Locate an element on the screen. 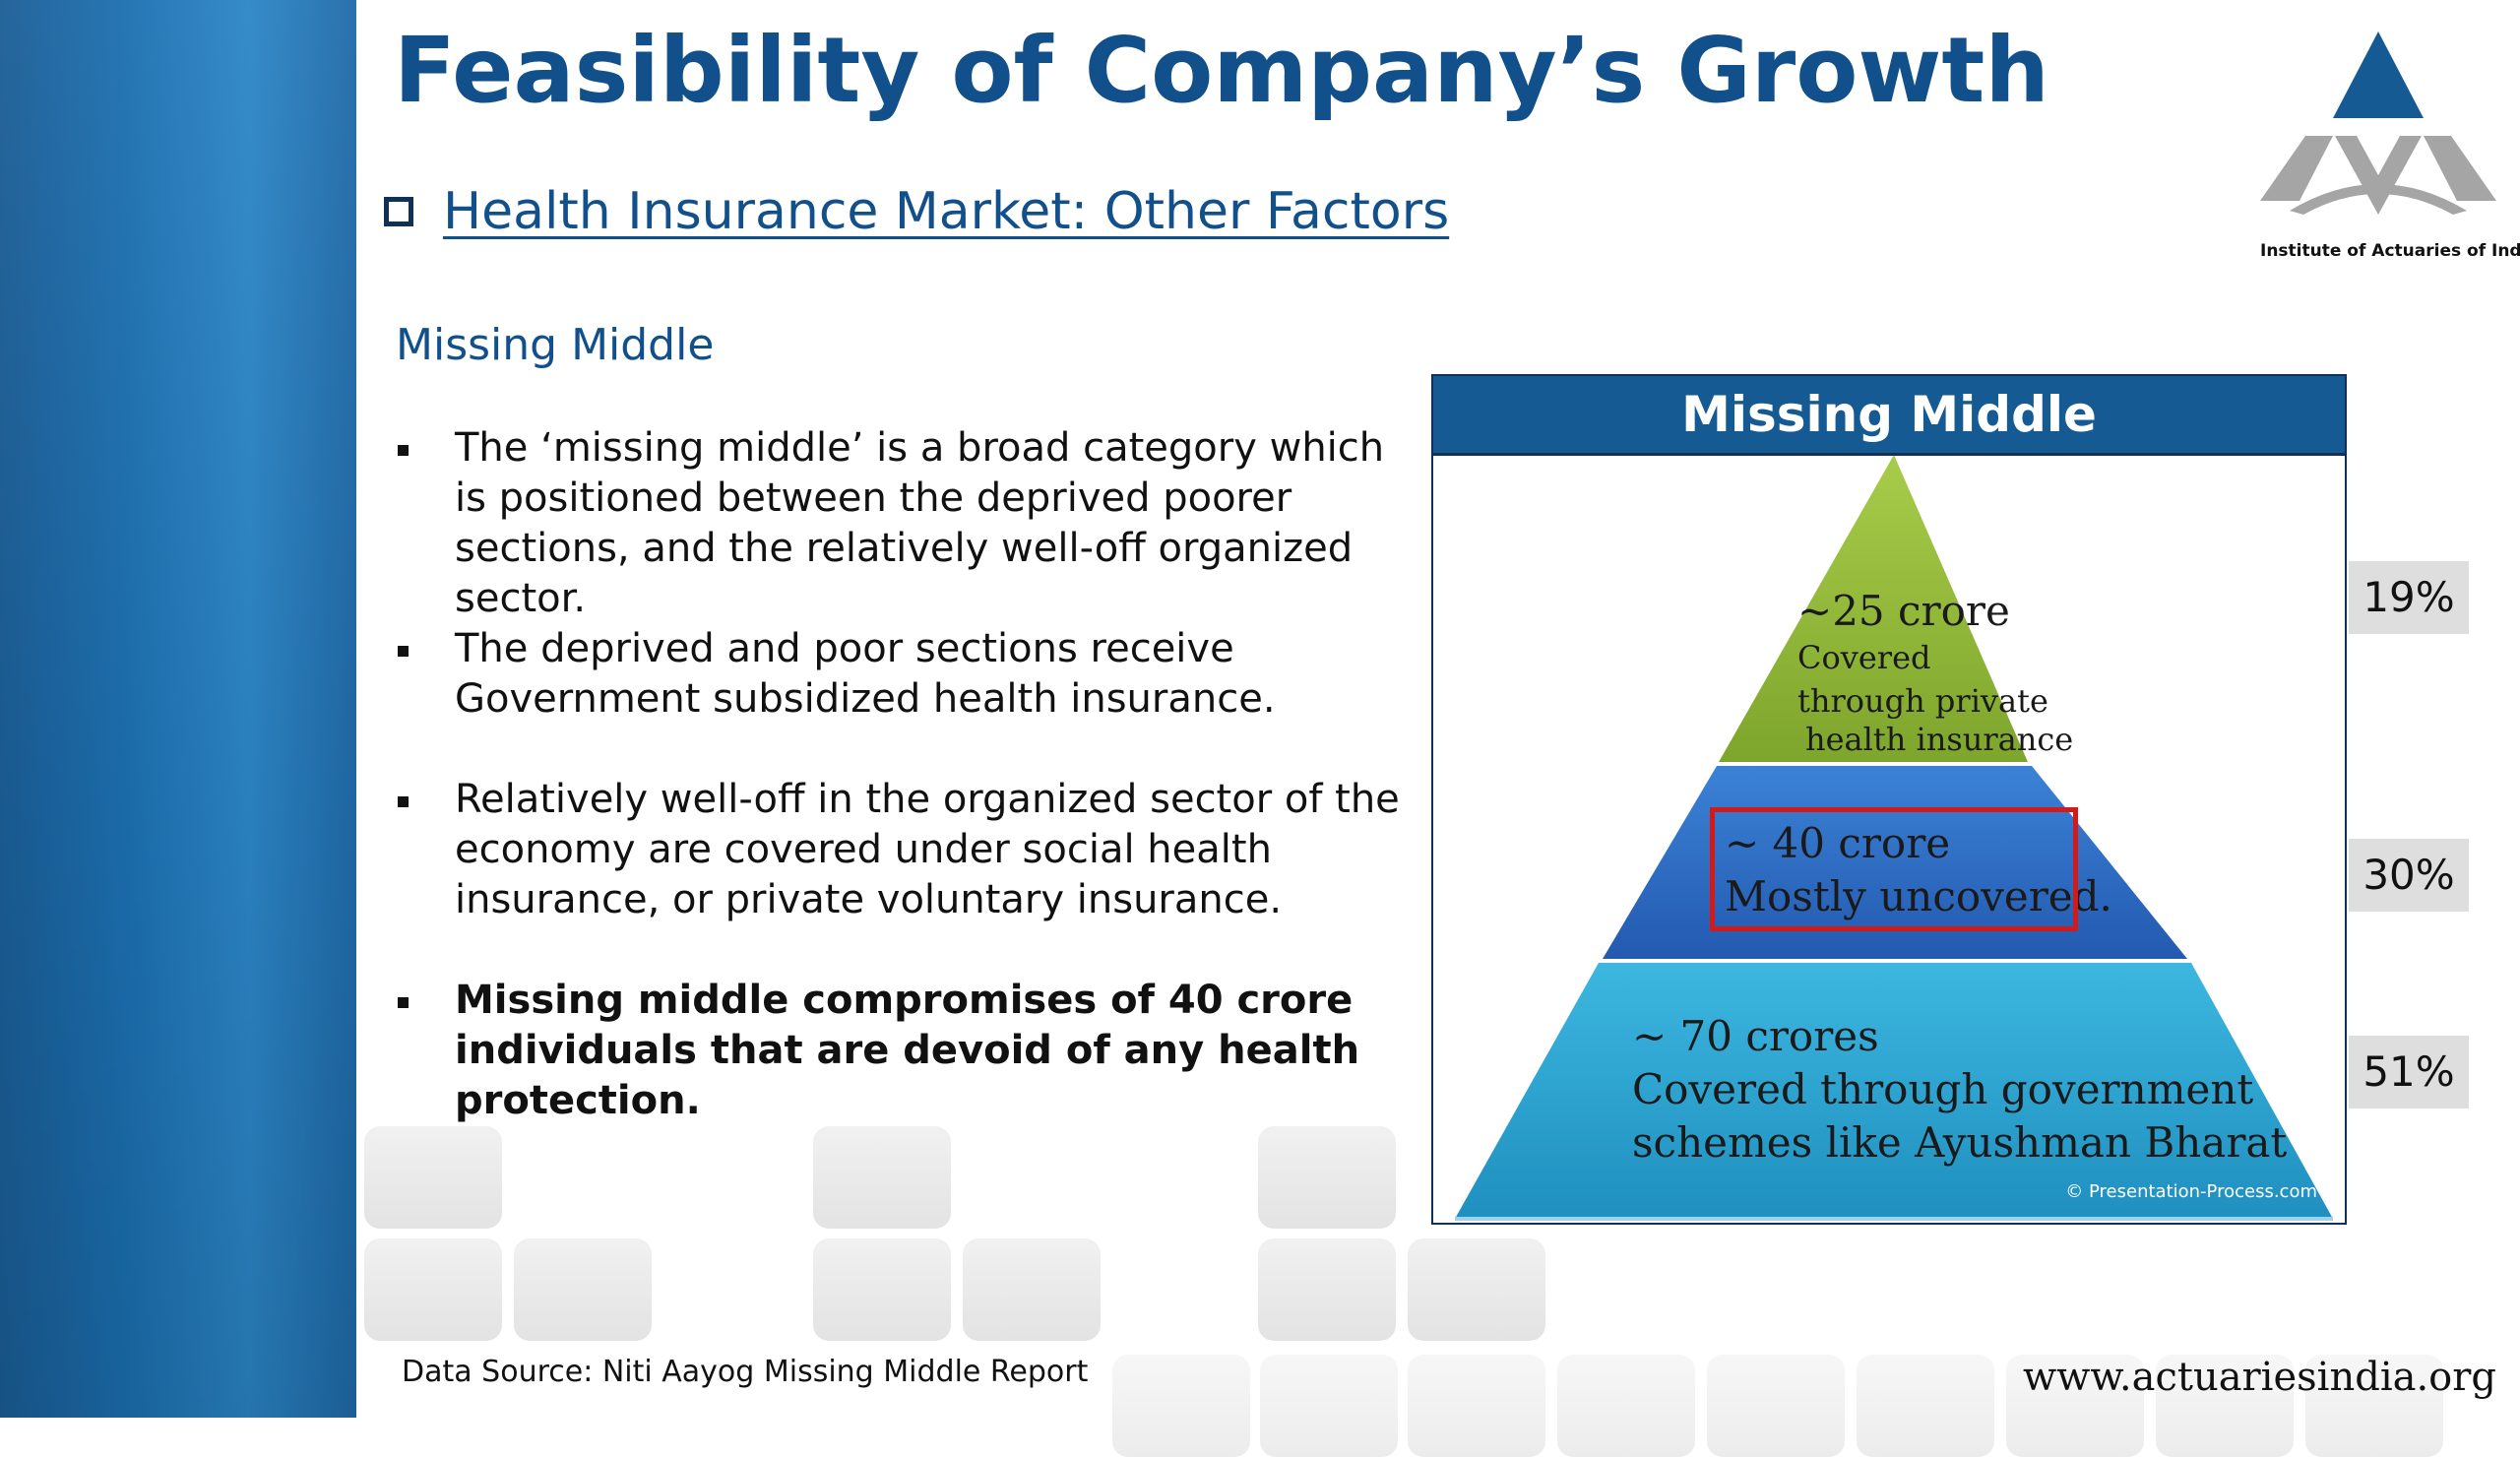  actuaries-institute-logo-icon is located at coordinates (2378, 123).